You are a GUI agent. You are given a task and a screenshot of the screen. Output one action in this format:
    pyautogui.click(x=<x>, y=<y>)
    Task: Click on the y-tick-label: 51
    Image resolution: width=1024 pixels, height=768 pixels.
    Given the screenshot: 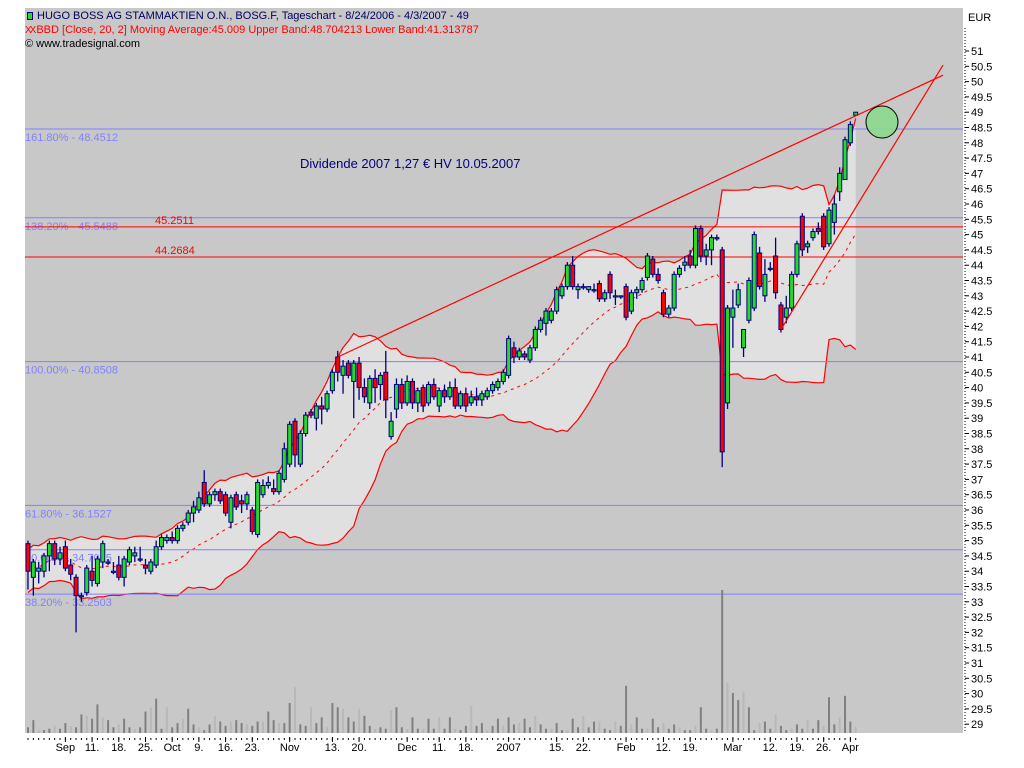 What is the action you would take?
    pyautogui.click(x=977, y=52)
    